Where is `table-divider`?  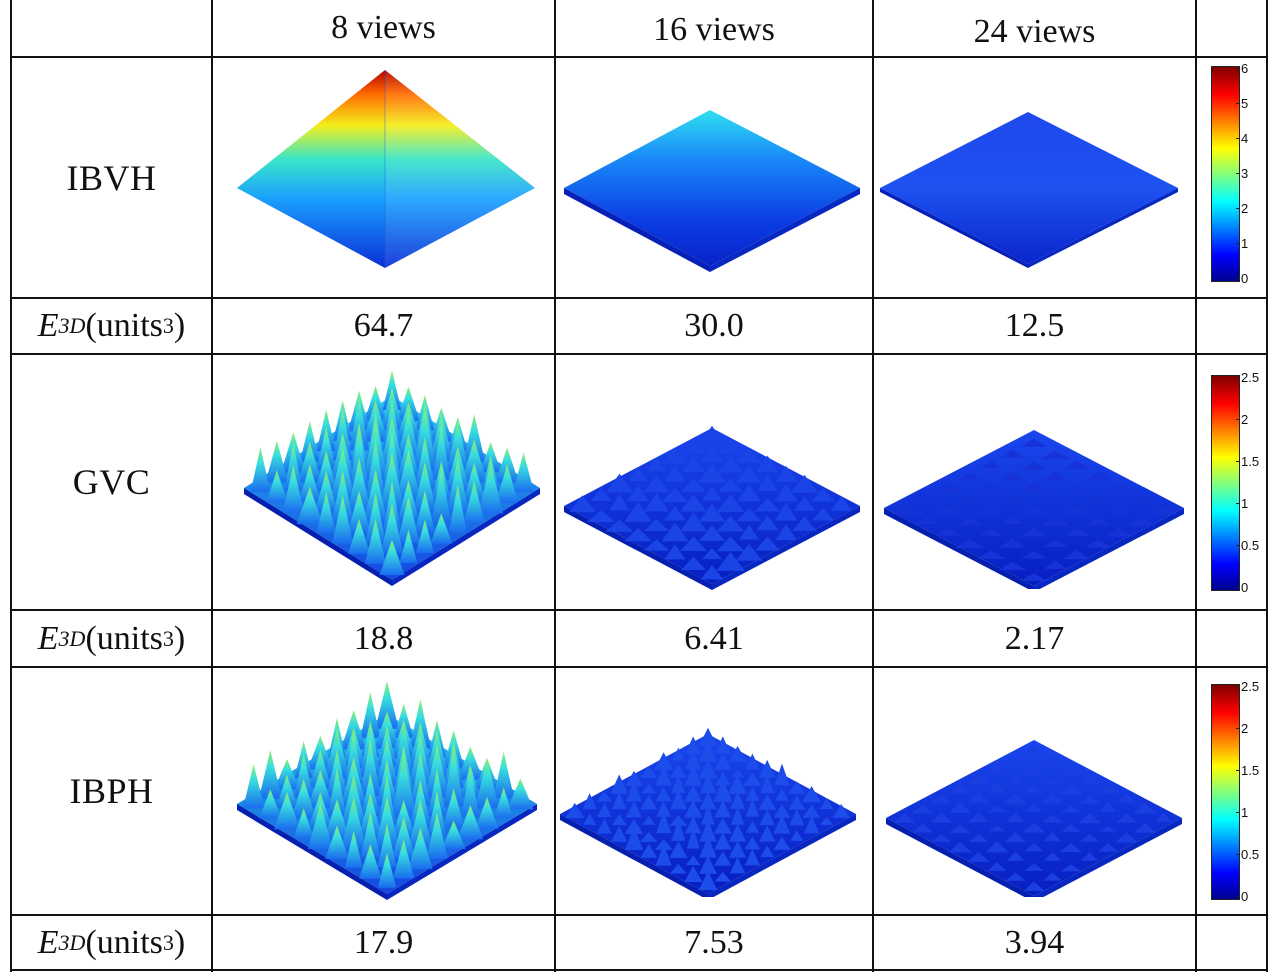 table-divider is located at coordinates (873, 486).